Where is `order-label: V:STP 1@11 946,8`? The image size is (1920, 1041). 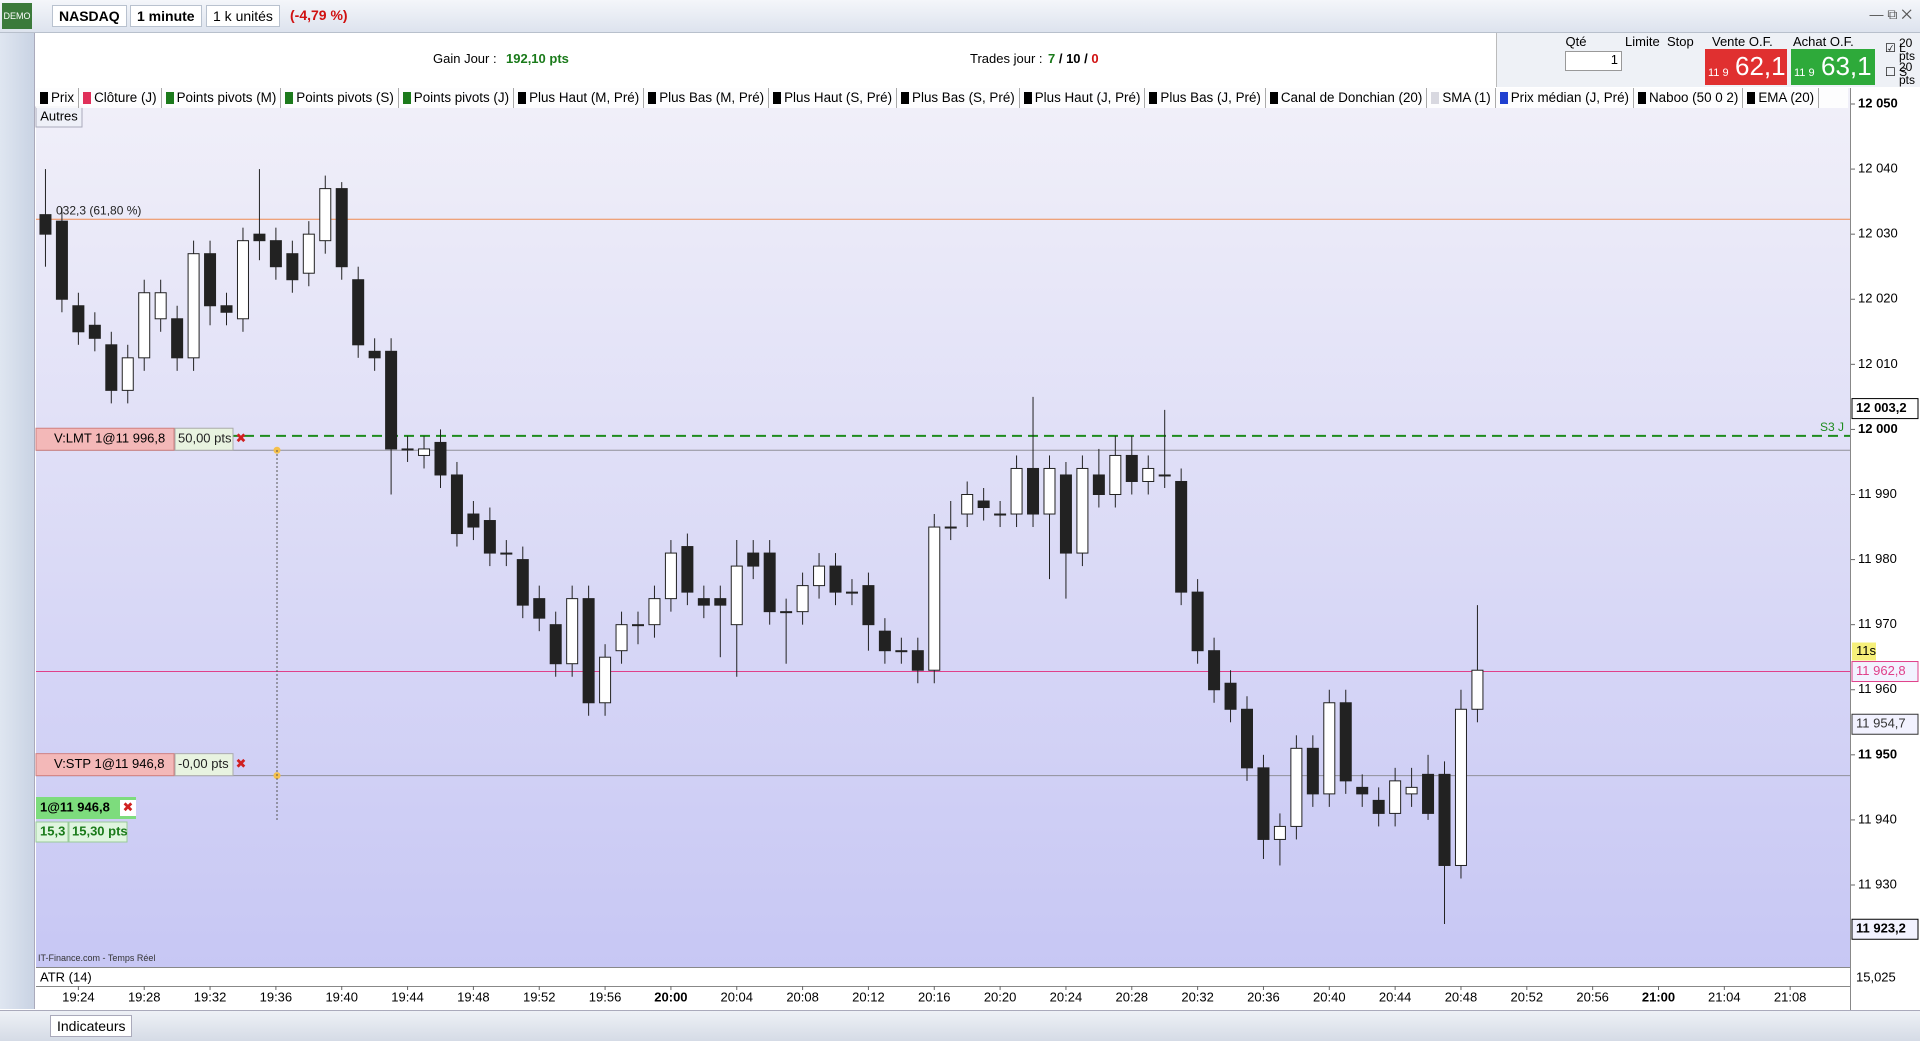 order-label: V:STP 1@11 946,8 is located at coordinates (109, 763).